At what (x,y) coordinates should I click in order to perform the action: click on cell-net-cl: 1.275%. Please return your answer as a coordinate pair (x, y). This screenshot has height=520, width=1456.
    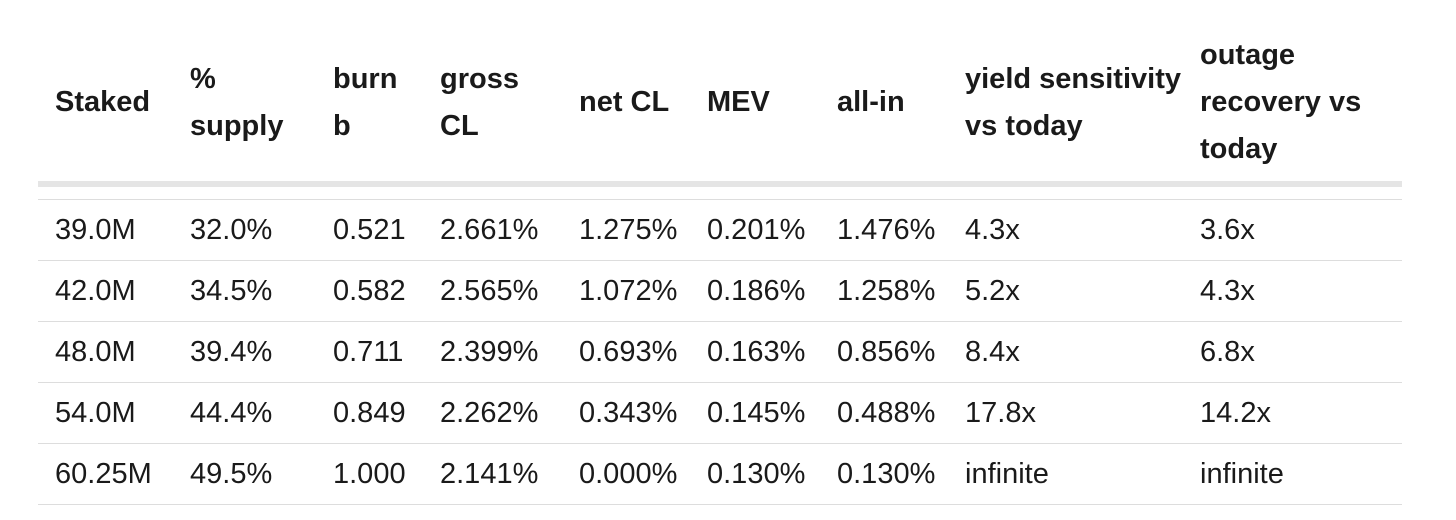
    Looking at the image, I should click on (626, 230).